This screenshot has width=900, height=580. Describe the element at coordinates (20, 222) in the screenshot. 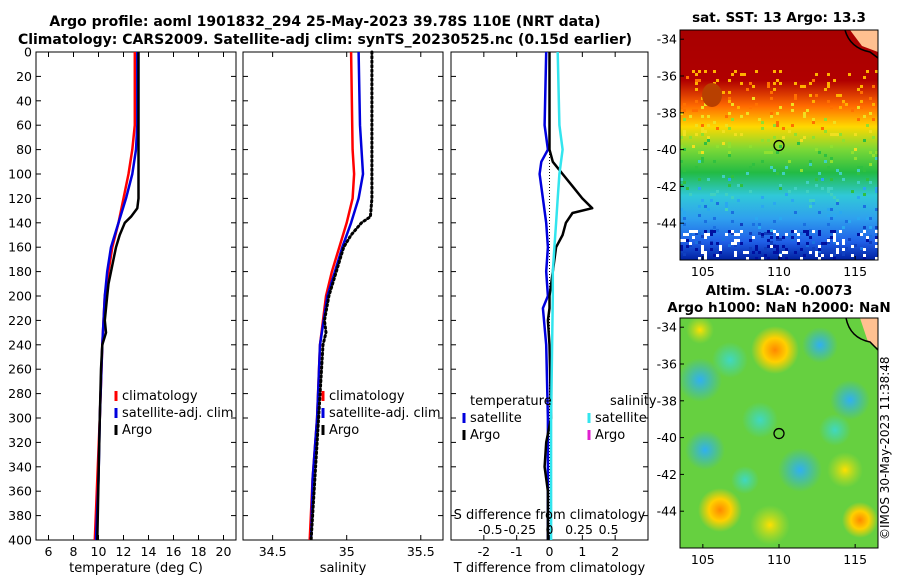

I see `depth-tick-label: 140` at that location.